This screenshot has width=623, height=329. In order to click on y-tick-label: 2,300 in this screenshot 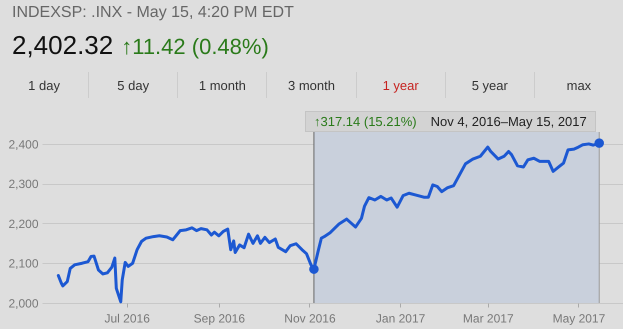, I will do `click(23, 184)`.